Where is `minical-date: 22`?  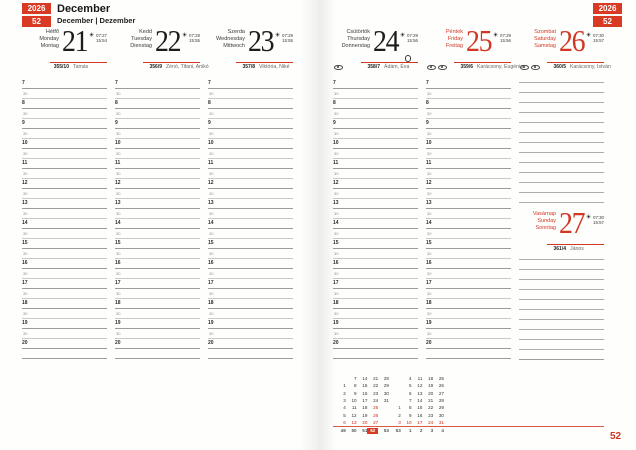
minical-date: 22 is located at coordinates (376, 386).